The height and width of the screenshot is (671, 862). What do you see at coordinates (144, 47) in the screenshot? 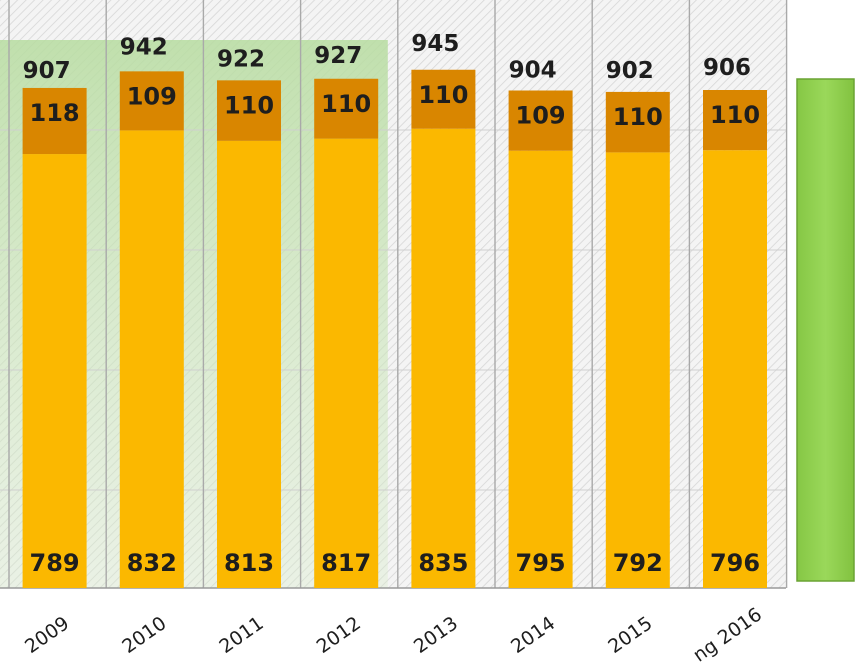
I see `data-label-total: 942` at bounding box center [144, 47].